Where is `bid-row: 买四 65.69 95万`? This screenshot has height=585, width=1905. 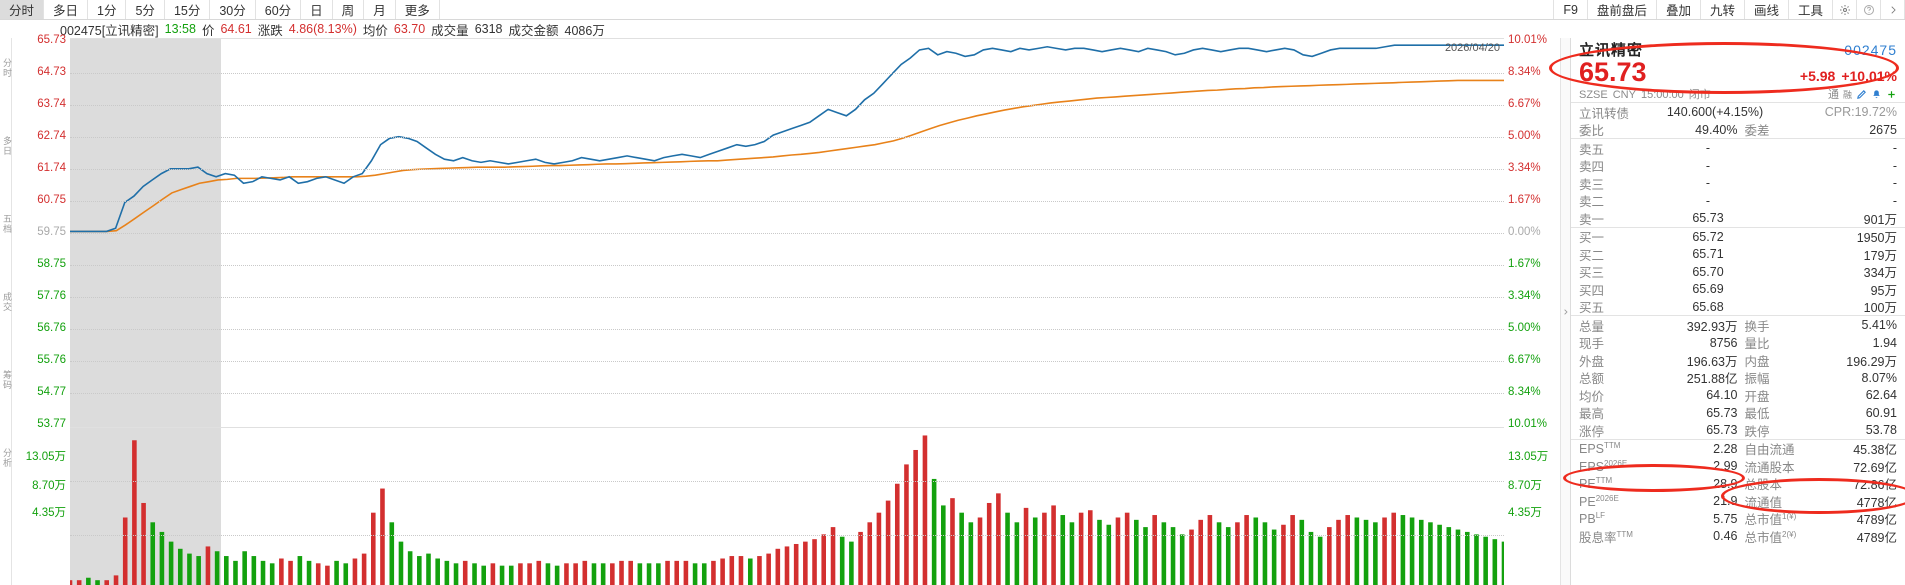 bid-row: 买四 65.69 95万 is located at coordinates (1738, 289).